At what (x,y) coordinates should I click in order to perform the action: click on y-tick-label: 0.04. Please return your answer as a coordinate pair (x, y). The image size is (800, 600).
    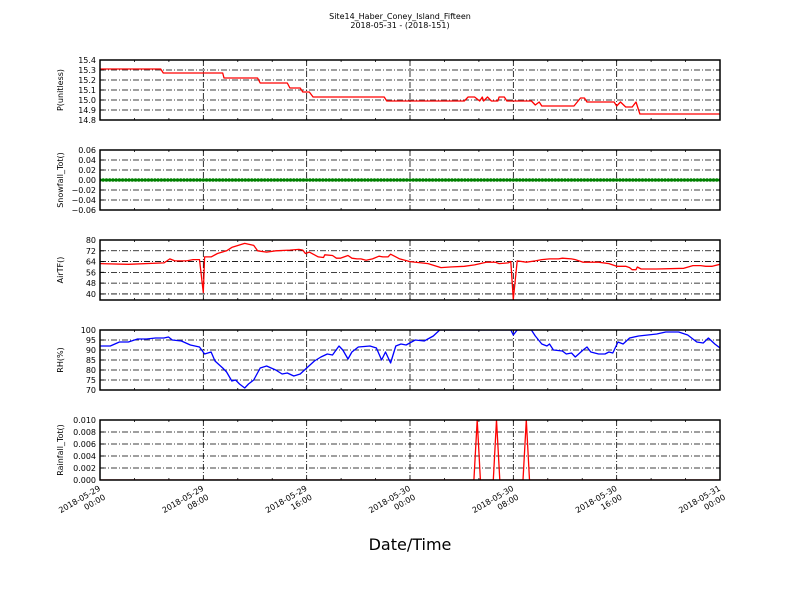
    Looking at the image, I should click on (87, 160).